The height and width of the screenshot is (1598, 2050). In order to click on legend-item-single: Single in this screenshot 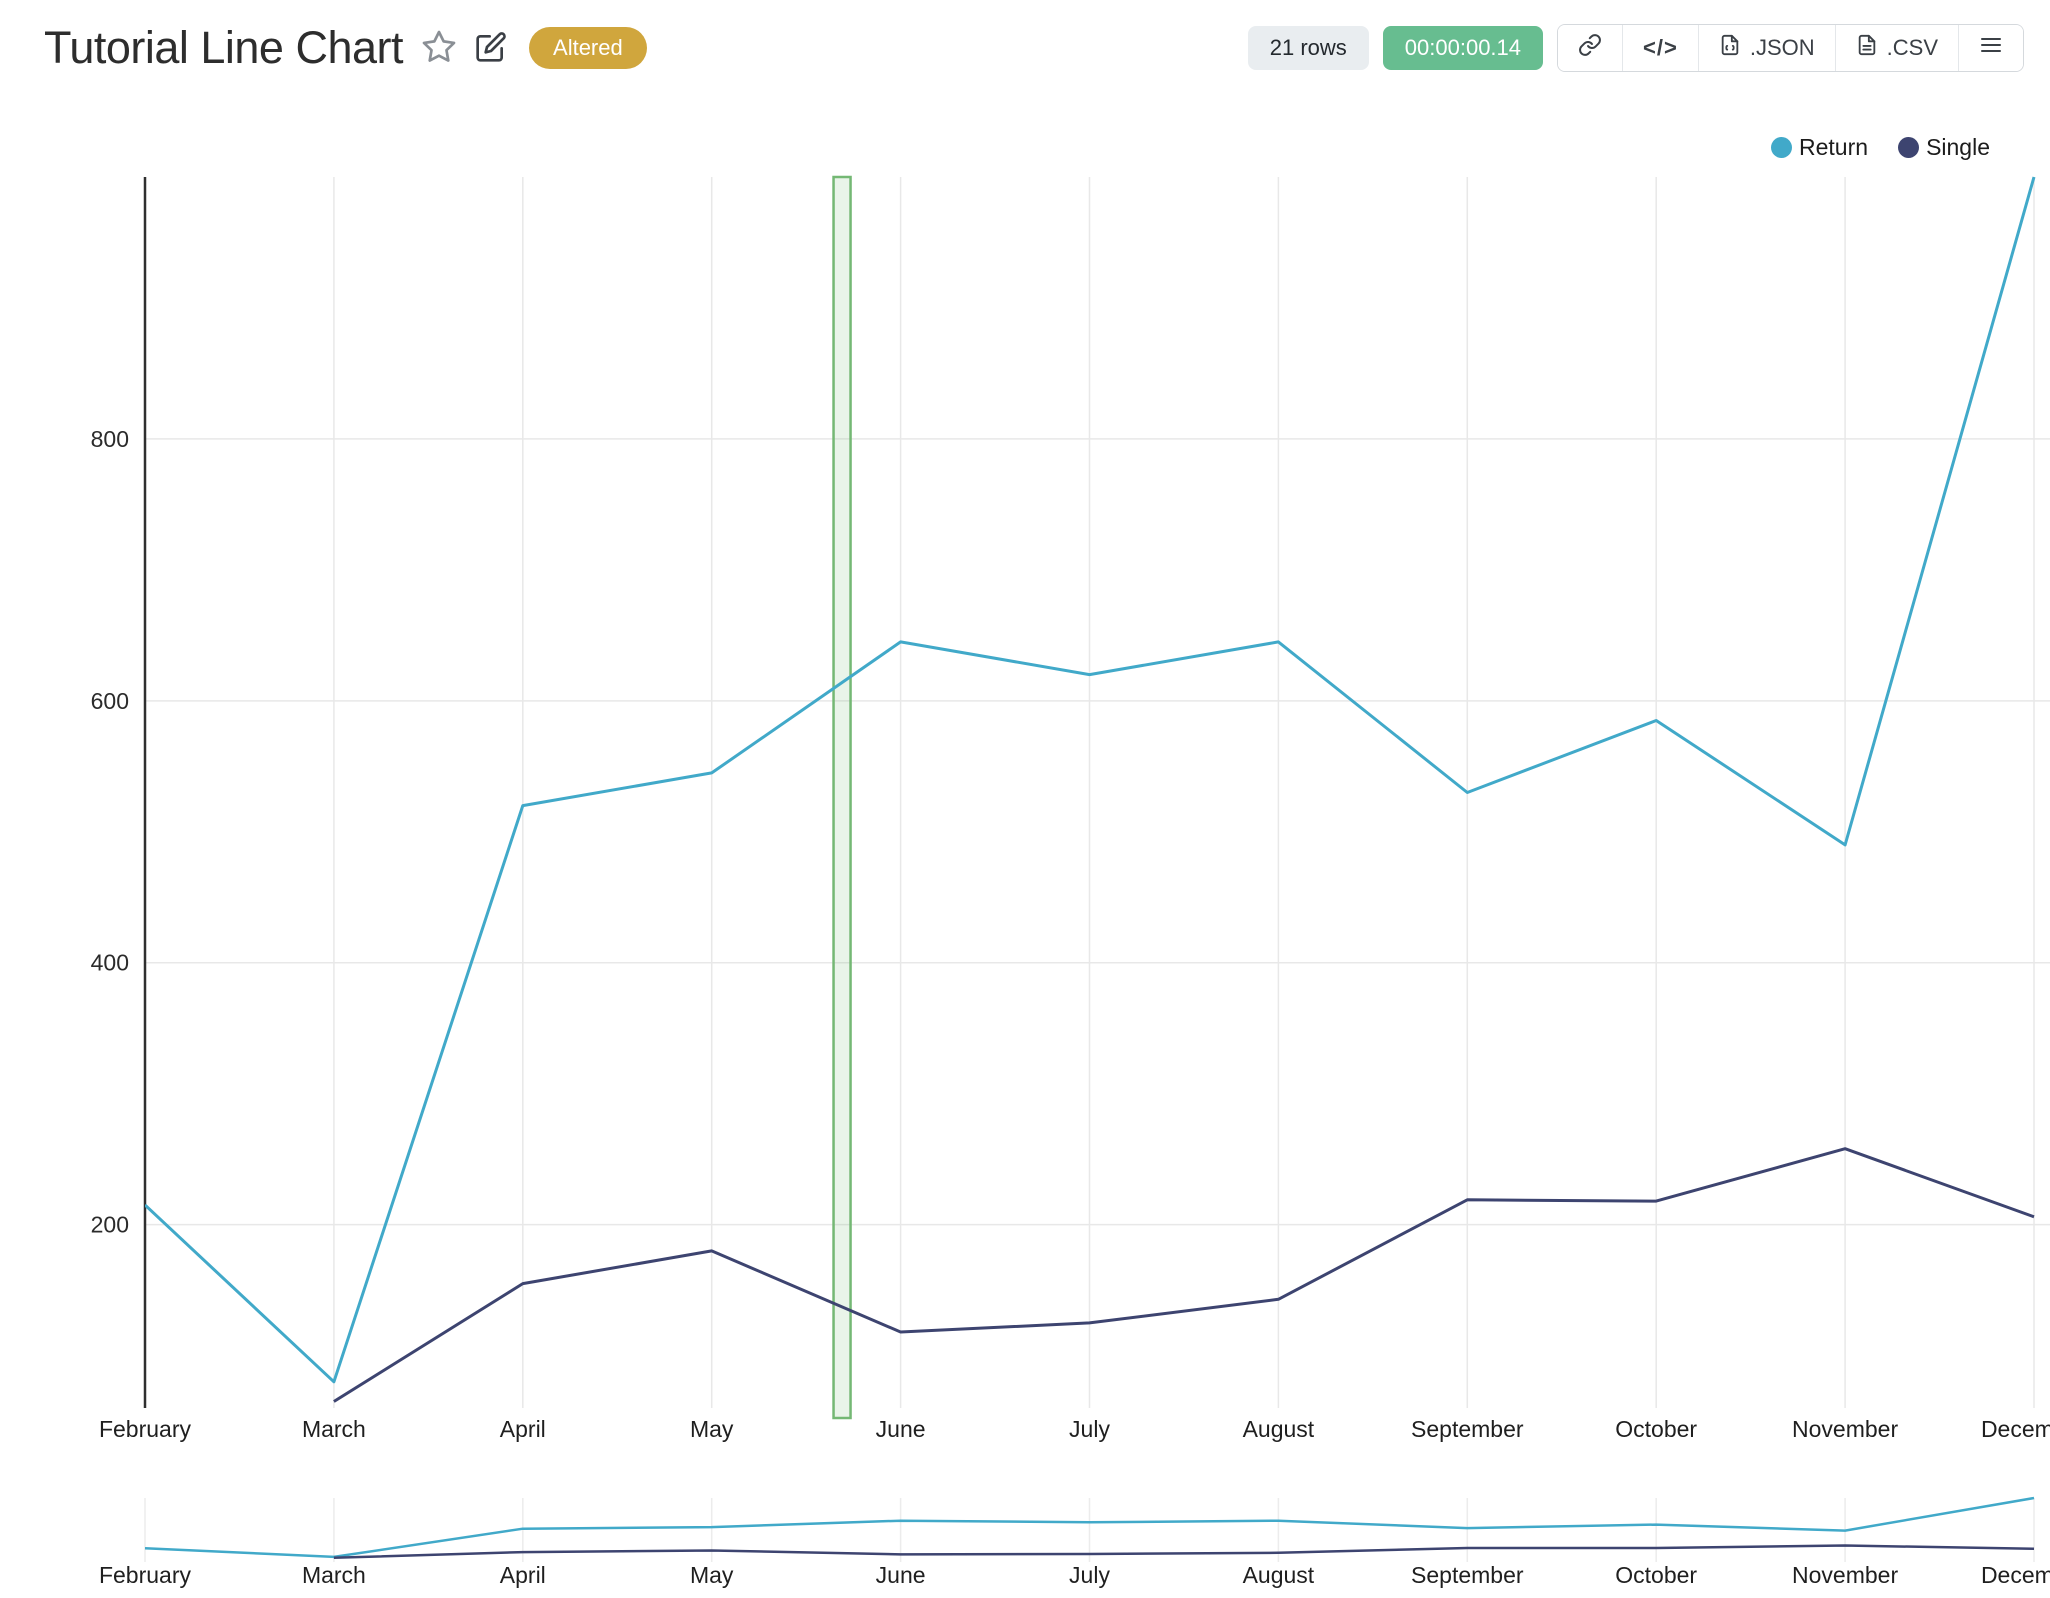, I will do `click(1944, 147)`.